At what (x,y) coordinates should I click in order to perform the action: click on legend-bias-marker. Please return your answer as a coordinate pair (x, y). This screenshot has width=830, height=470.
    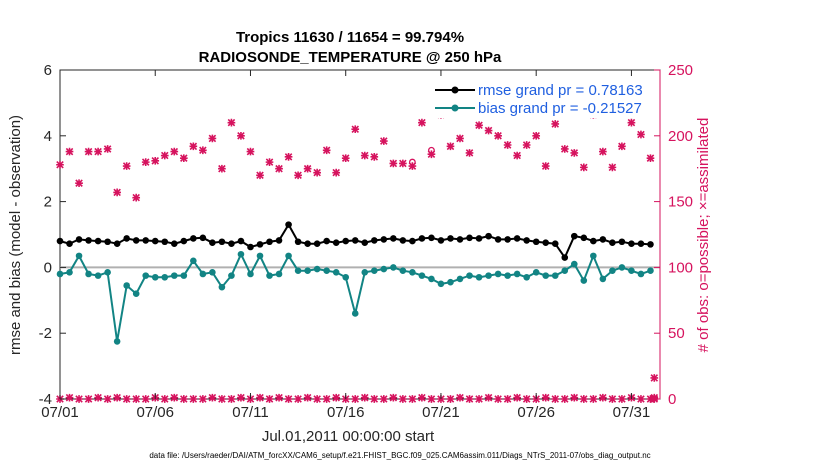
    Looking at the image, I should click on (455, 108).